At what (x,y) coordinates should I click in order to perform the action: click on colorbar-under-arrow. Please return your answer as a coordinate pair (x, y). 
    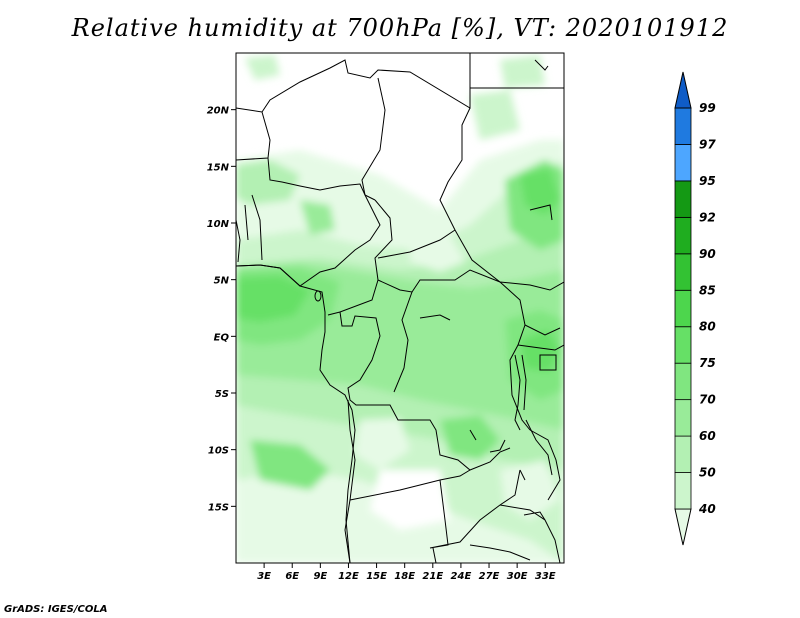
    Looking at the image, I should click on (683, 527).